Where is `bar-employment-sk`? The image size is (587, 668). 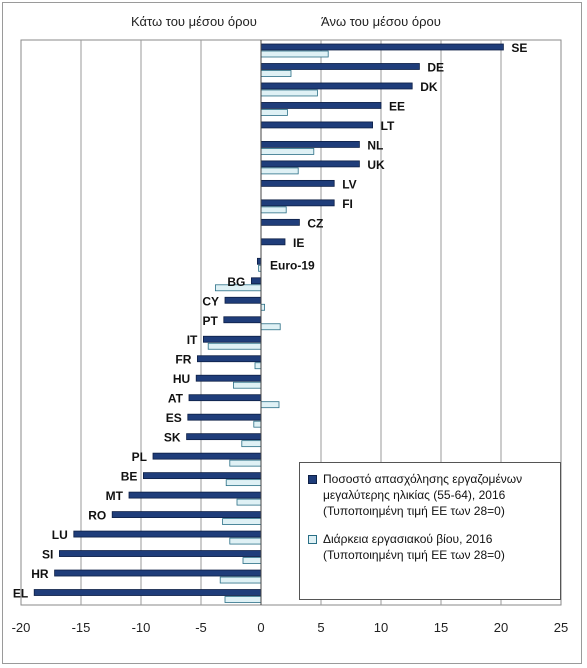
bar-employment-sk is located at coordinates (224, 437).